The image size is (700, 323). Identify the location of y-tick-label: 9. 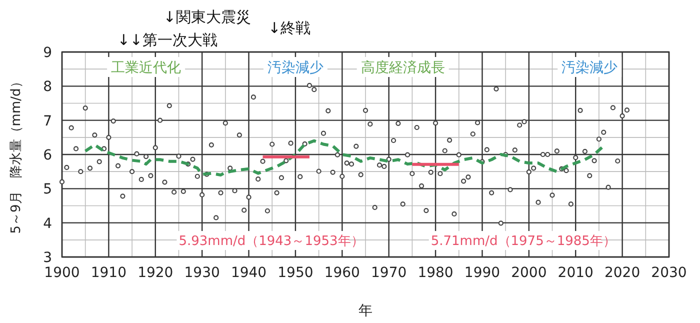
(47, 53).